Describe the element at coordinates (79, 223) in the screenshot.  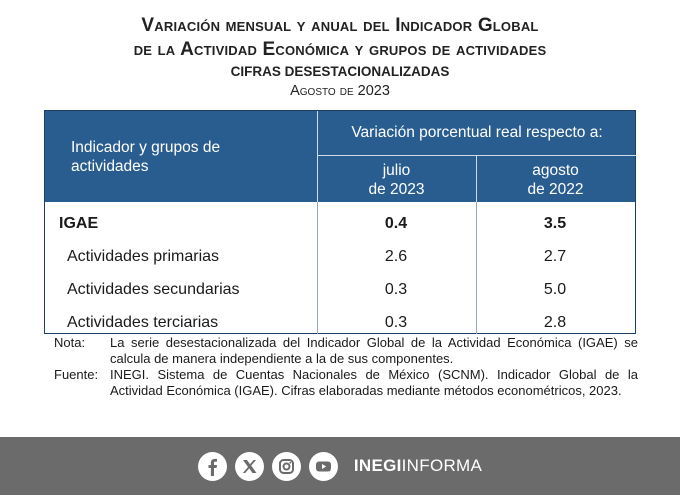
I see `row-label: IGAE` at that location.